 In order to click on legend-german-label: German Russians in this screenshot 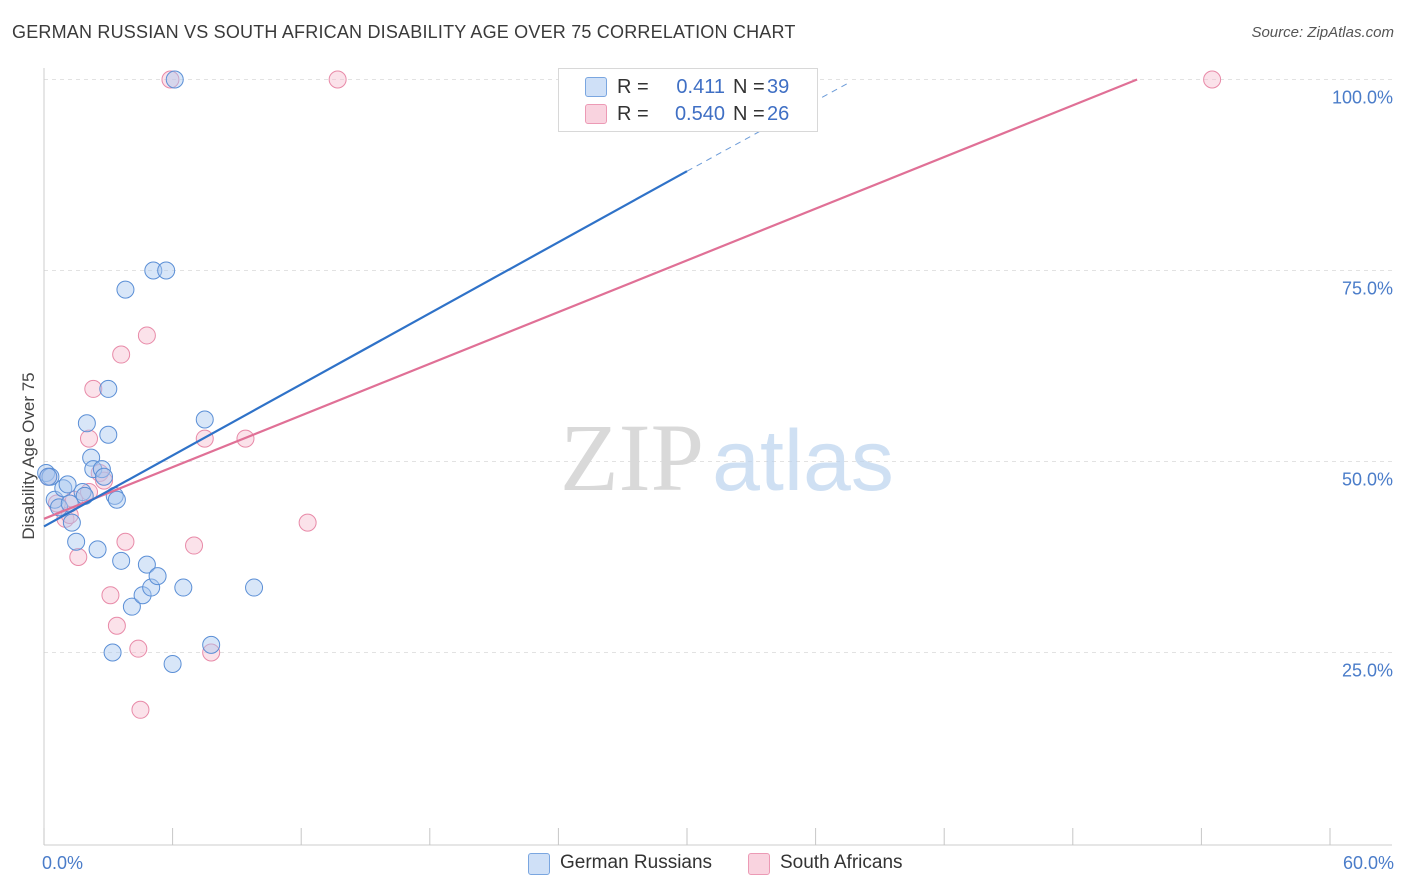, I will do `click(636, 862)`.